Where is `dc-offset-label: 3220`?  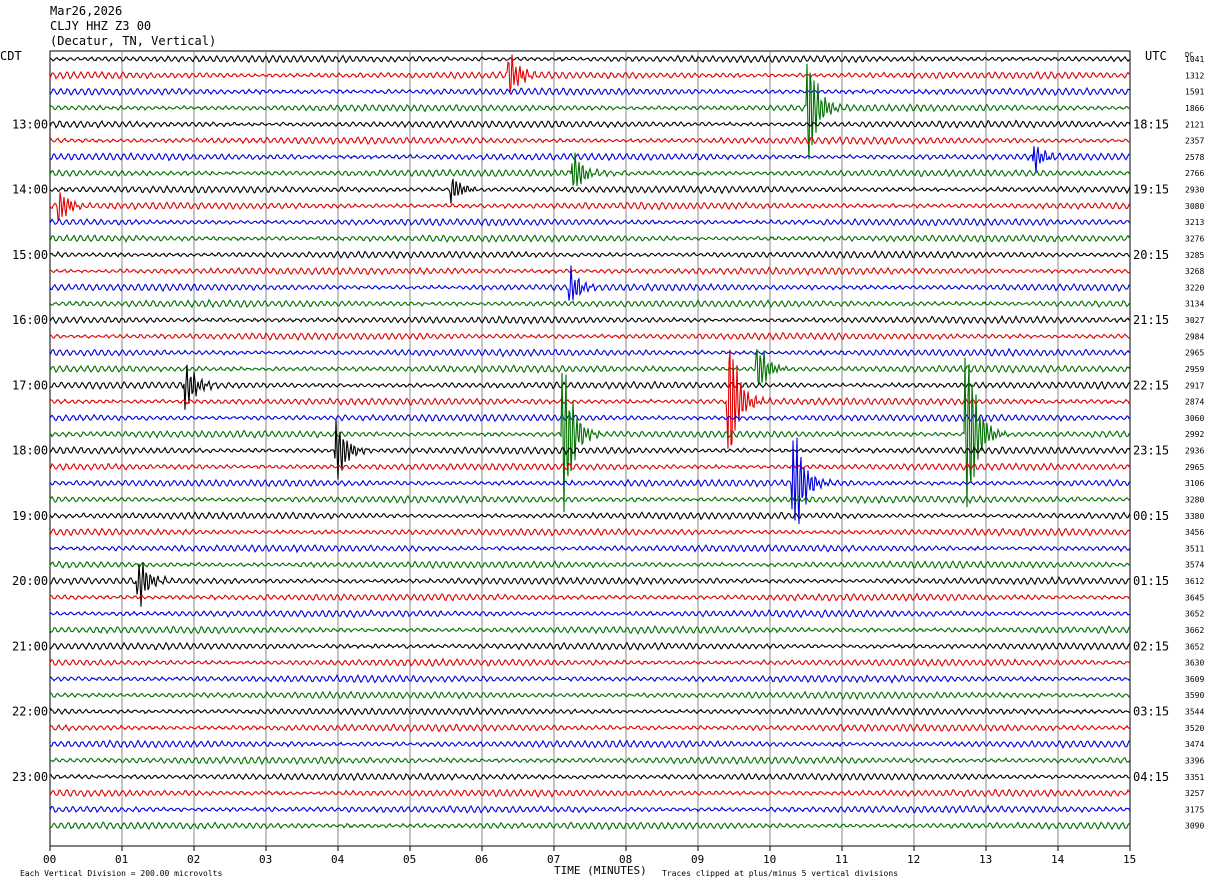 dc-offset-label: 3220 is located at coordinates (1194, 287).